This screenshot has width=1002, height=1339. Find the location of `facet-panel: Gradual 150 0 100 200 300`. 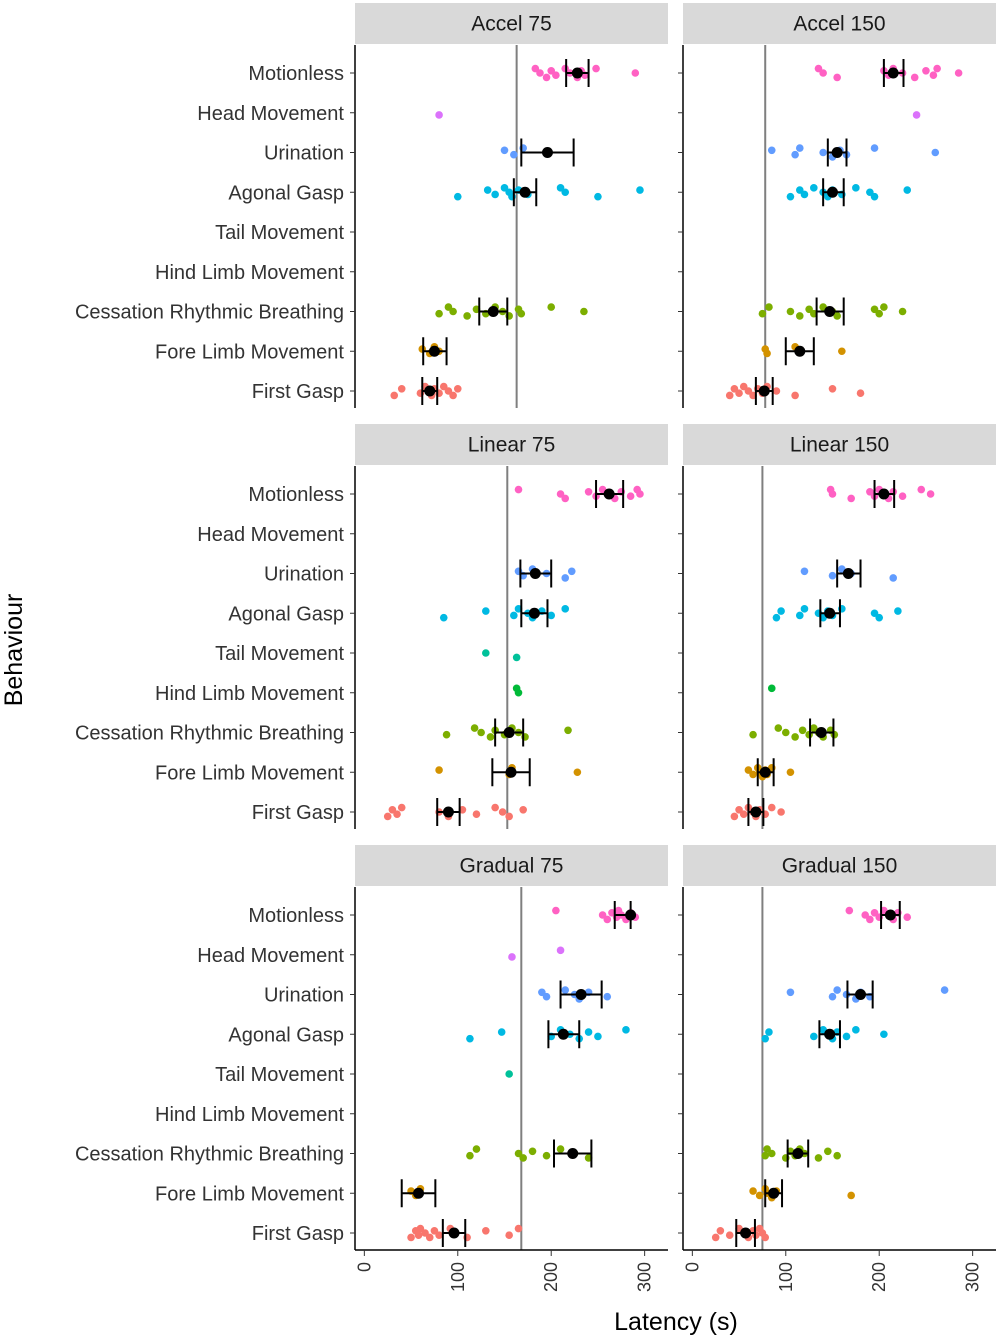

facet-panel: Gradual 150 0 100 200 300 is located at coordinates (837, 1068).